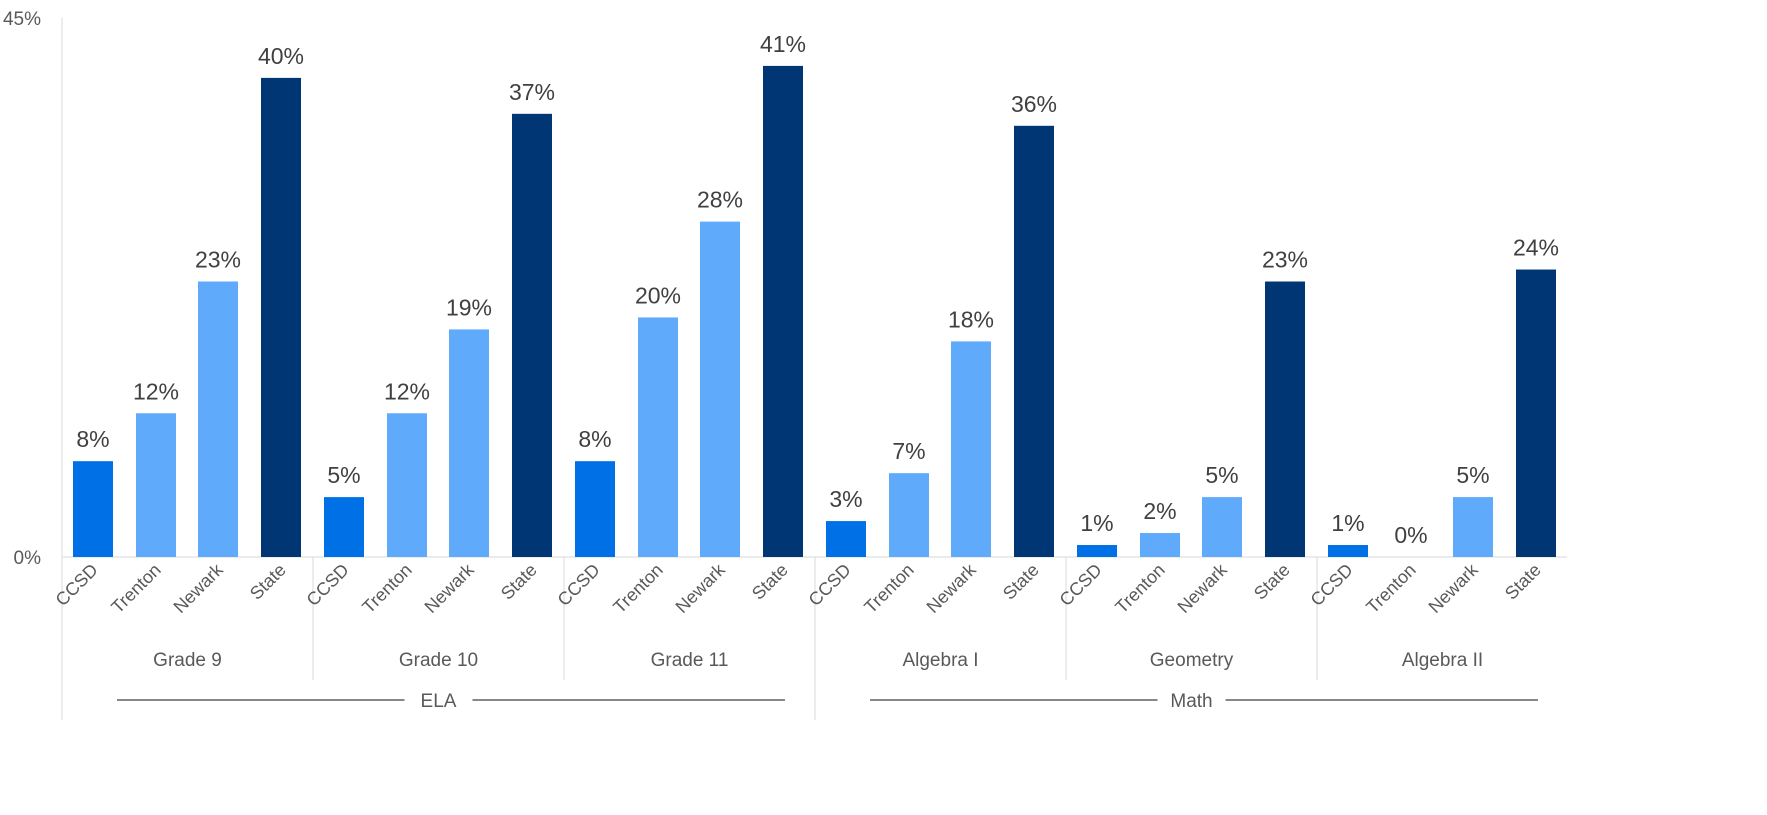 The image size is (1767, 815). What do you see at coordinates (469, 307) in the screenshot?
I see `data-label: 19%` at bounding box center [469, 307].